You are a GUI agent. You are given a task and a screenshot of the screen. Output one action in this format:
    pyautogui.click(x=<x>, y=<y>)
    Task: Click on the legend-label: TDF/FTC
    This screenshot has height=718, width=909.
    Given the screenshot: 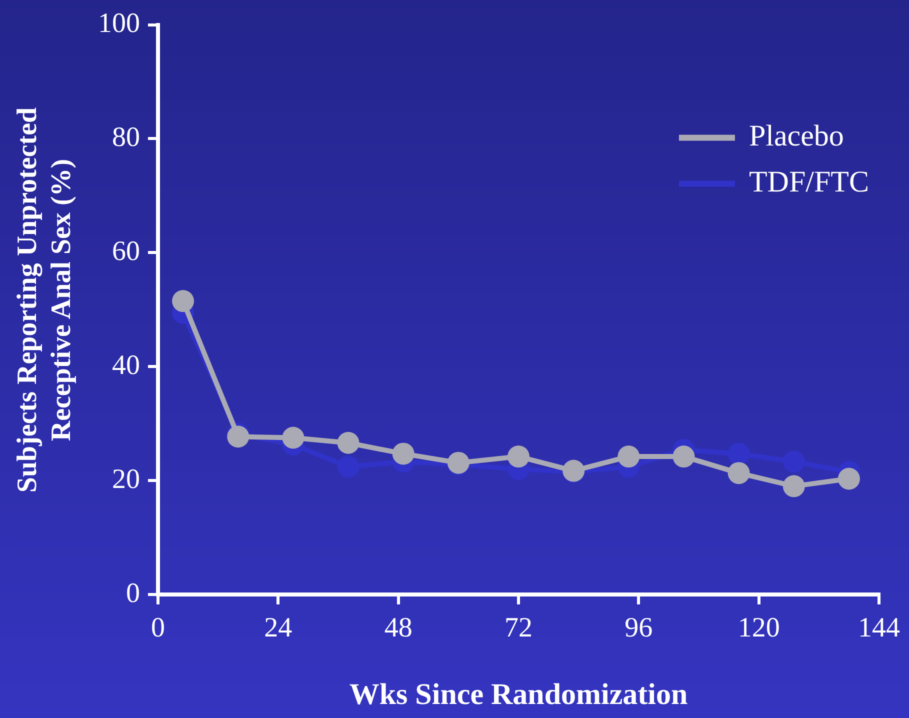 What is the action you would take?
    pyautogui.click(x=808, y=182)
    